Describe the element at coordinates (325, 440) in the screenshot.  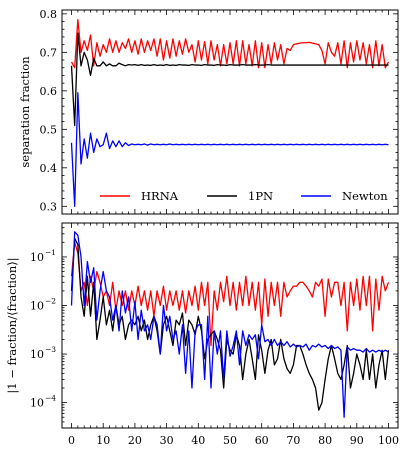
I see `x-tick-label: 80` at that location.